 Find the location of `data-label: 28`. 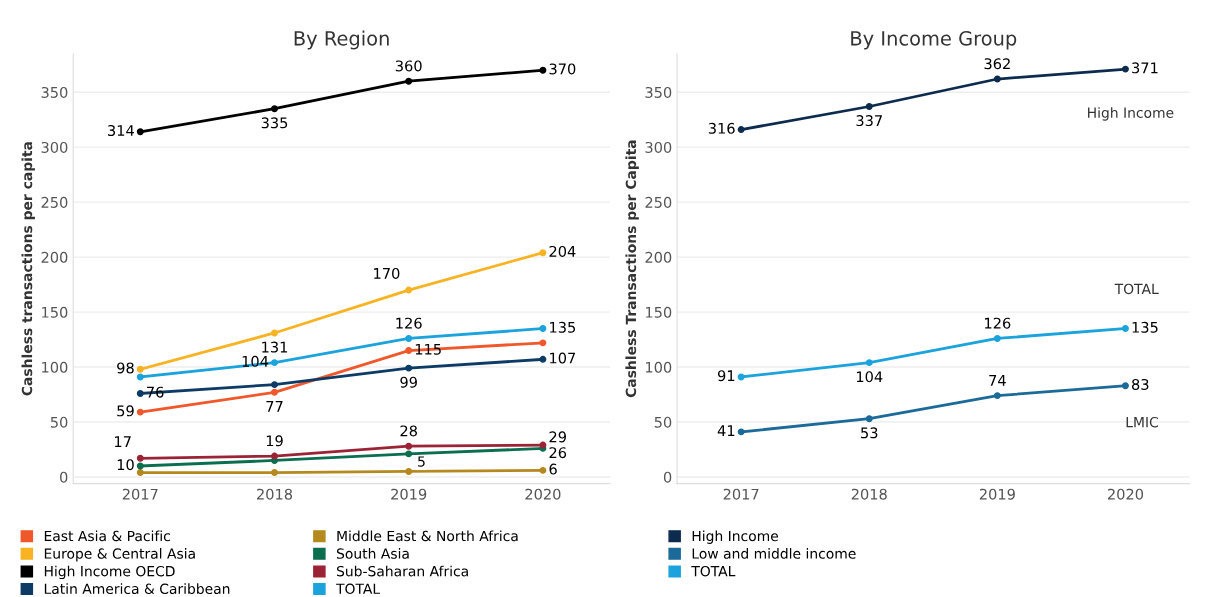

data-label: 28 is located at coordinates (408, 431).